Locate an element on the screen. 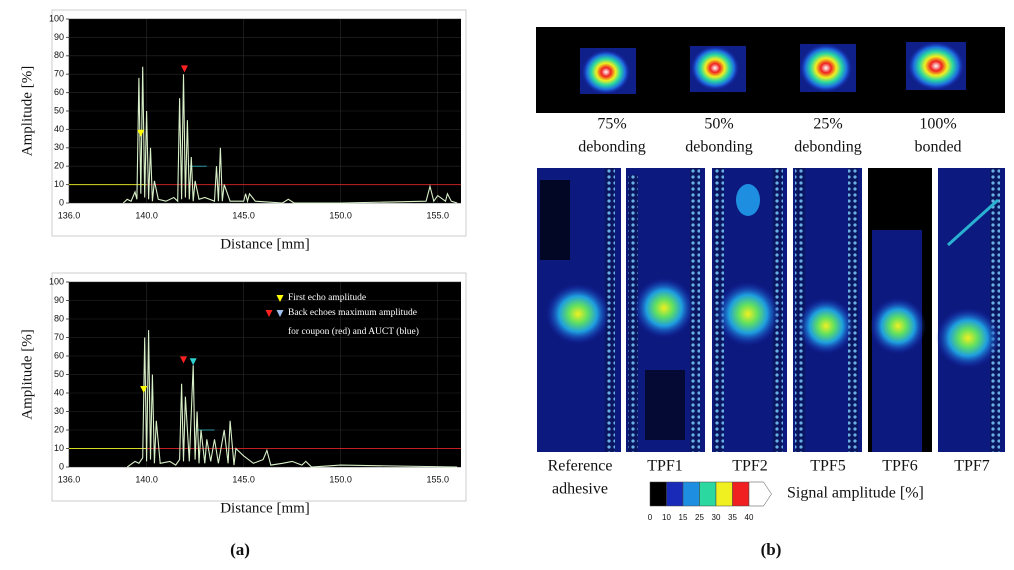 This screenshot has width=1014, height=570. specimen-label: TPF1 is located at coordinates (665, 466).